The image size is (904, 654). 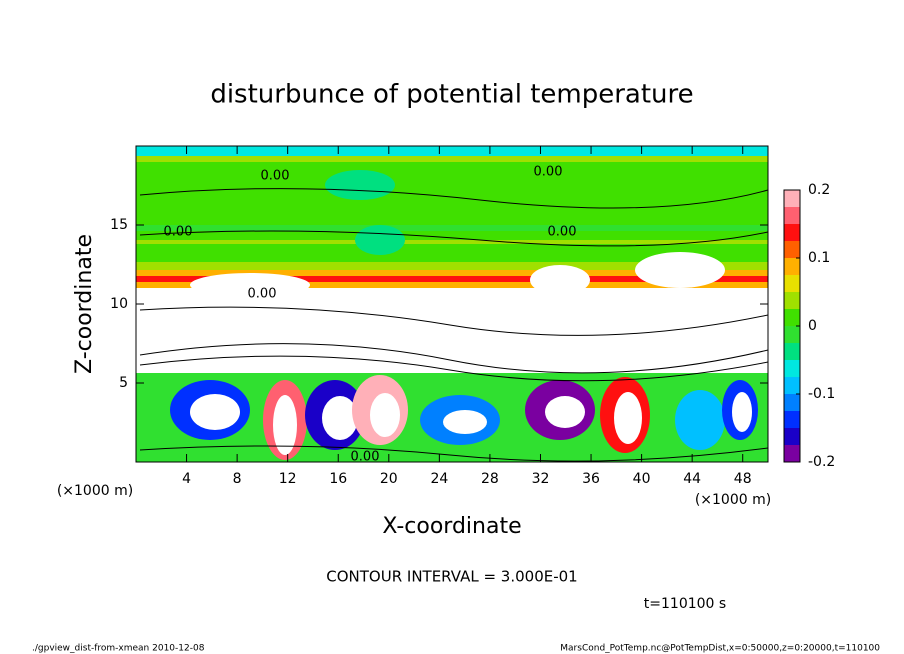 I want to click on colorbar-tick-label: 0.2, so click(x=819, y=190).